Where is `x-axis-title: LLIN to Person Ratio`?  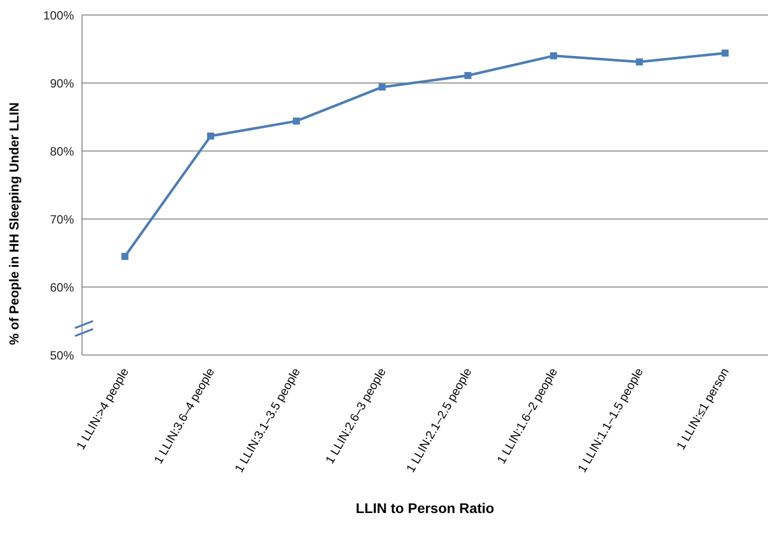 x-axis-title: LLIN to Person Ratio is located at coordinates (425, 508).